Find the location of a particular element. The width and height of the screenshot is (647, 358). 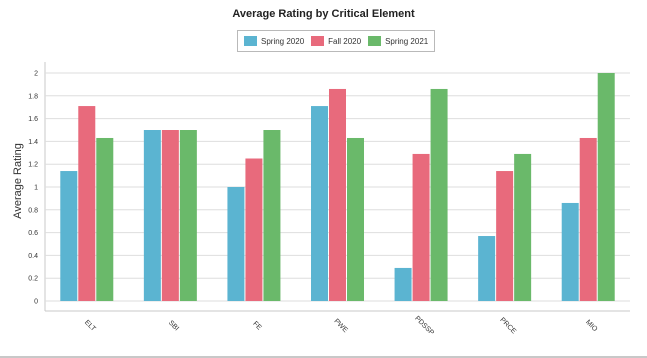

legend-item-fall-2020: Fall 2020 is located at coordinates (336, 41).